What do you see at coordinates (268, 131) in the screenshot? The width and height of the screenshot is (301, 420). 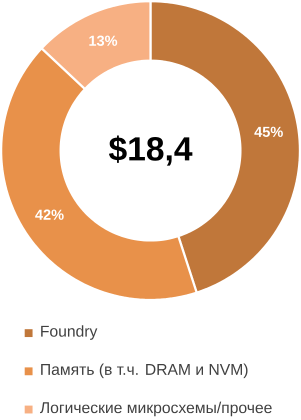 I see `data-label: 45%` at bounding box center [268, 131].